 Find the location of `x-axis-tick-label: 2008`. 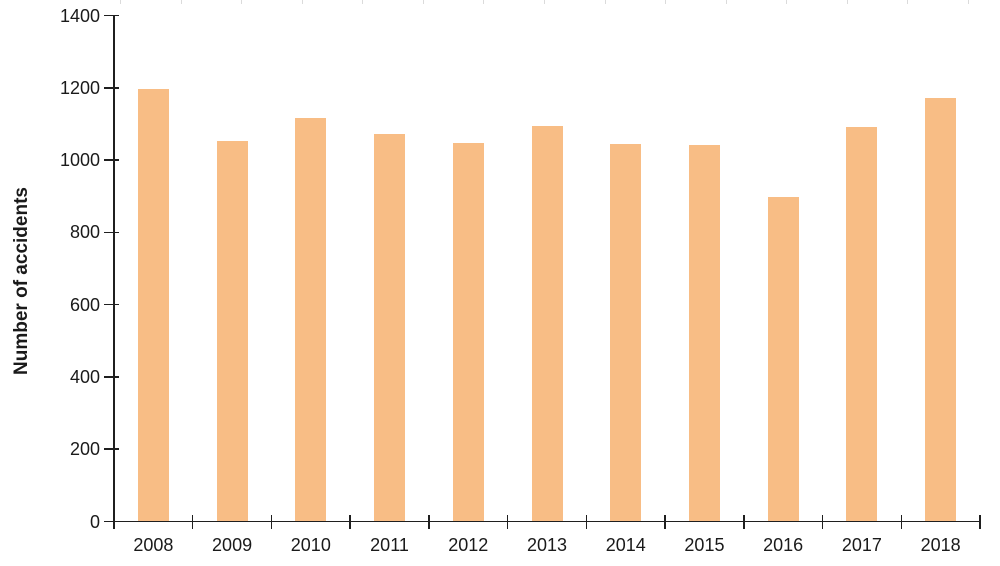

x-axis-tick-label: 2008 is located at coordinates (153, 545).